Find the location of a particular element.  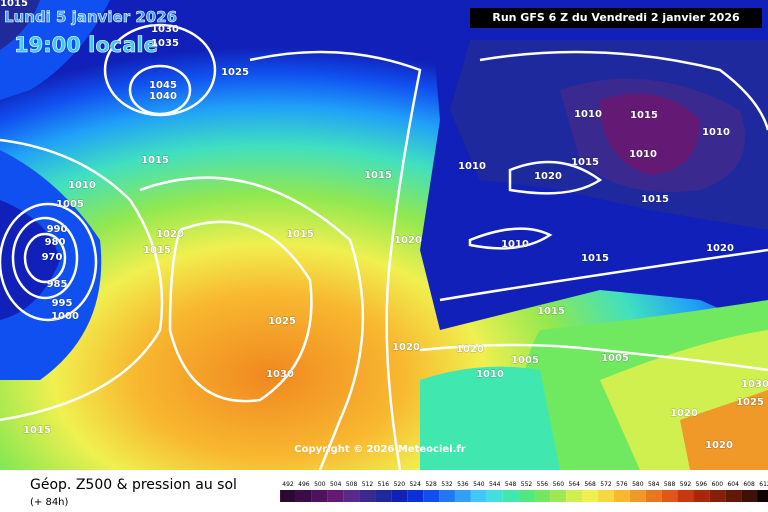

isobar-label: 980 is located at coordinates (55, 242).